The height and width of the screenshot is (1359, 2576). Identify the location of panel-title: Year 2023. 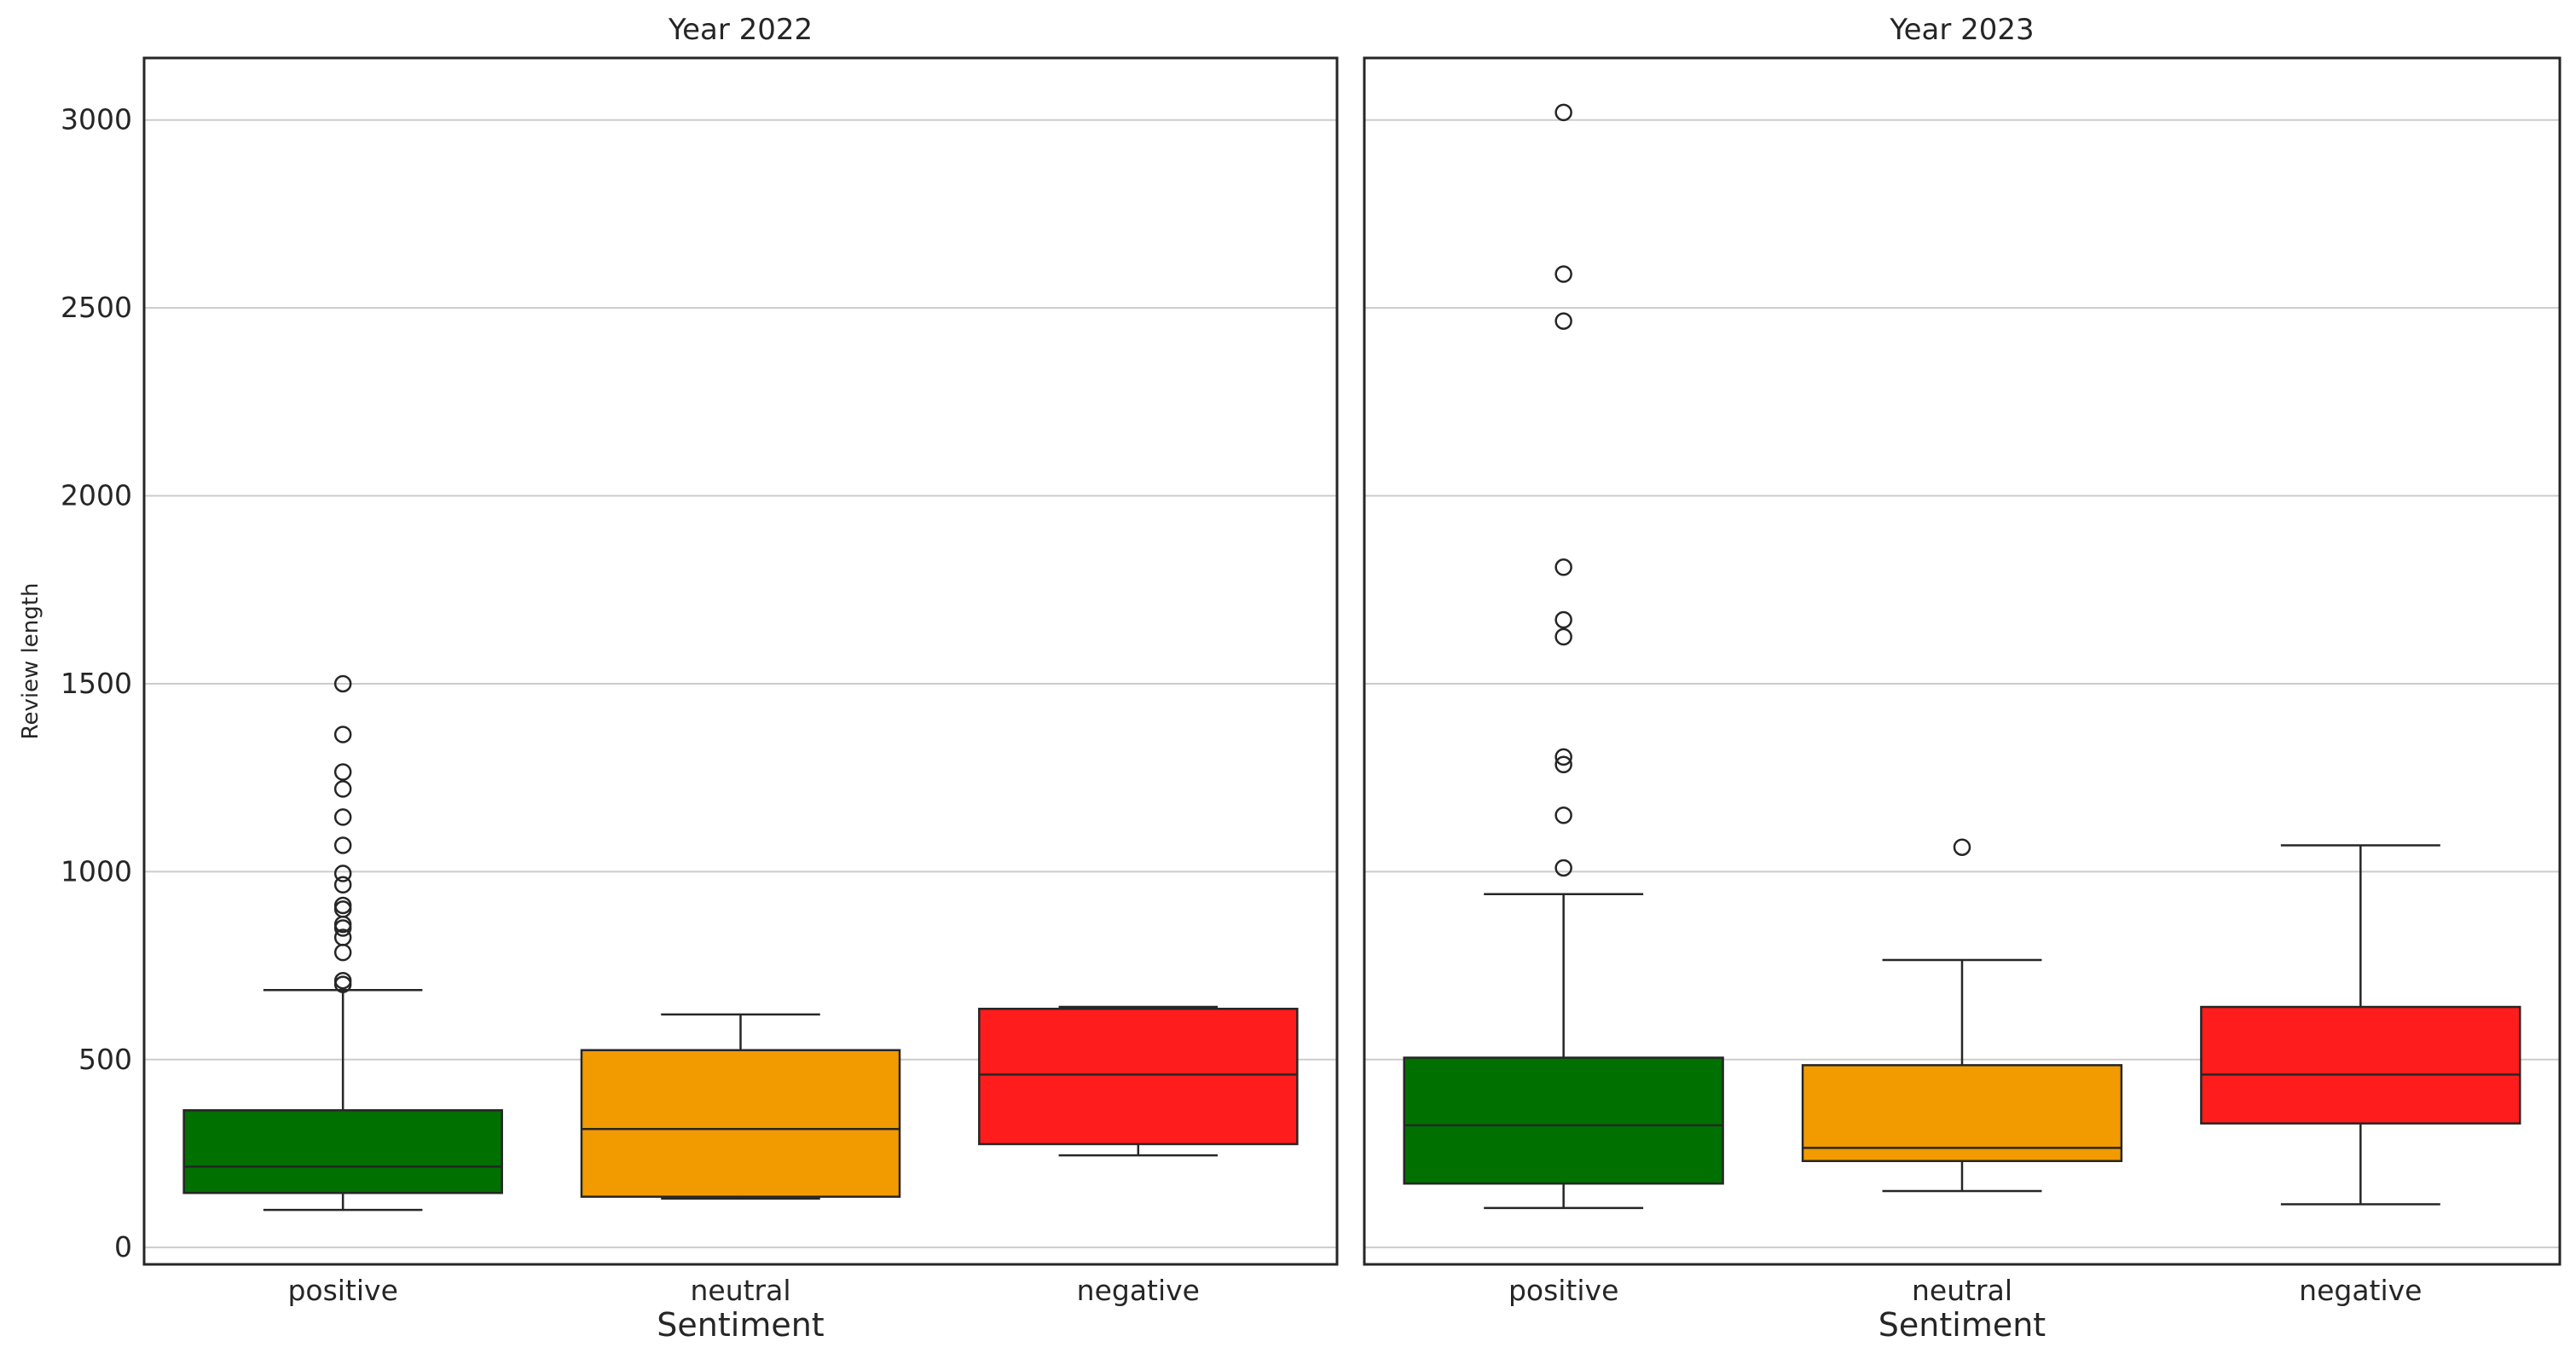
(1962, 30).